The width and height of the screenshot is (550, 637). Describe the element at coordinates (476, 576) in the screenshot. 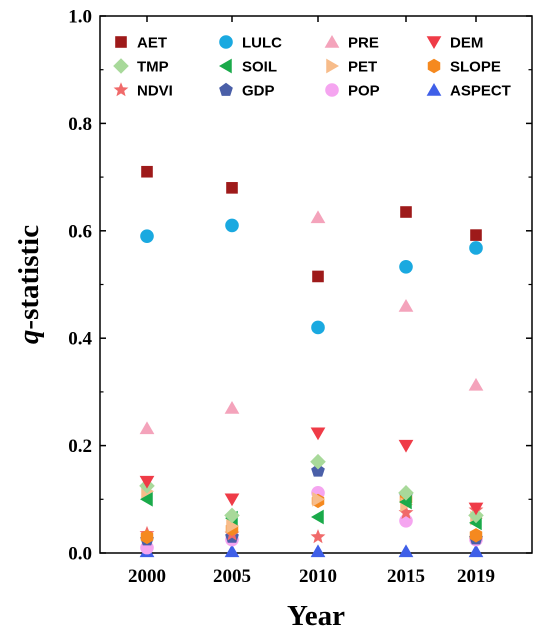

I see `x-tick-label: 2019` at that location.